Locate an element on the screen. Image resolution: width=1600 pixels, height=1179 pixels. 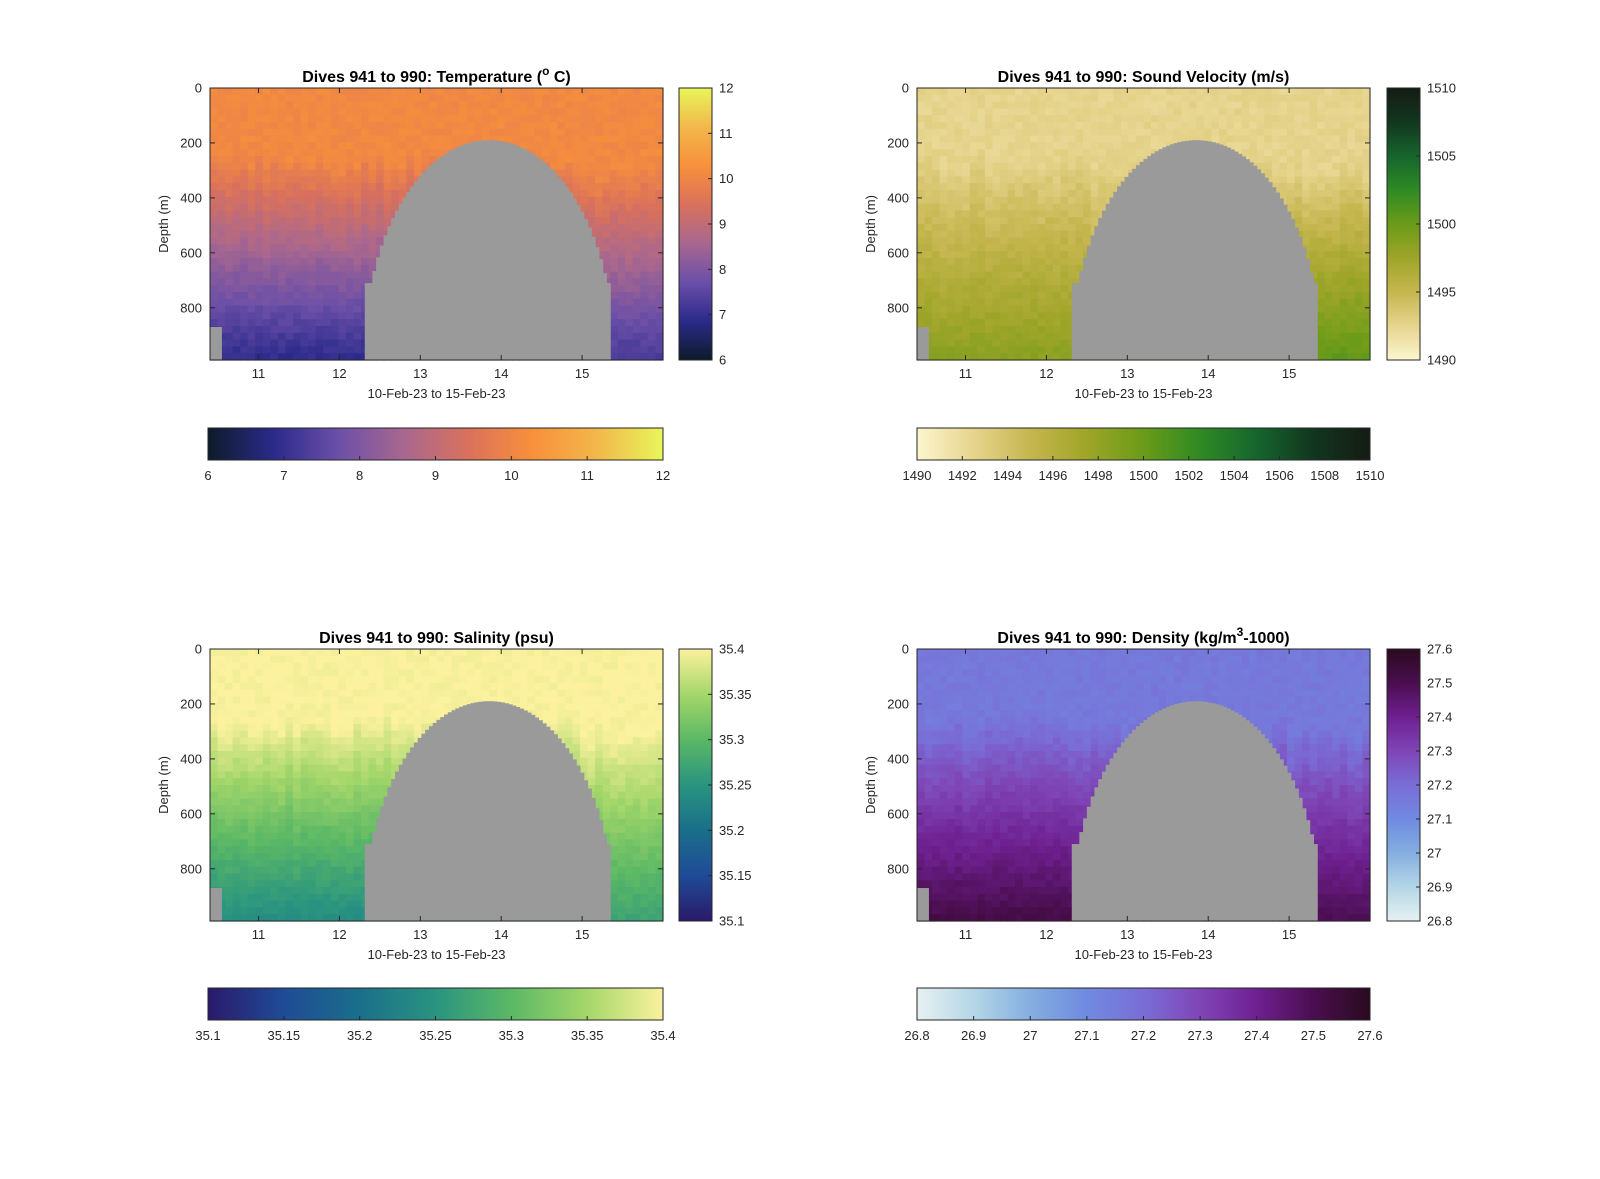
y-tick-label: 800 is located at coordinates (191, 307).